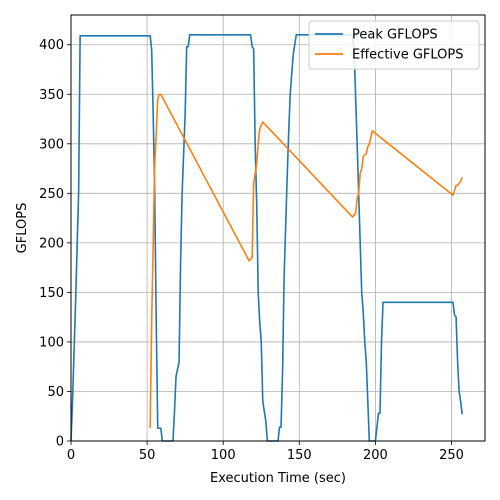 Image resolution: width=500 pixels, height=500 pixels. I want to click on legend-box, so click(394, 45).